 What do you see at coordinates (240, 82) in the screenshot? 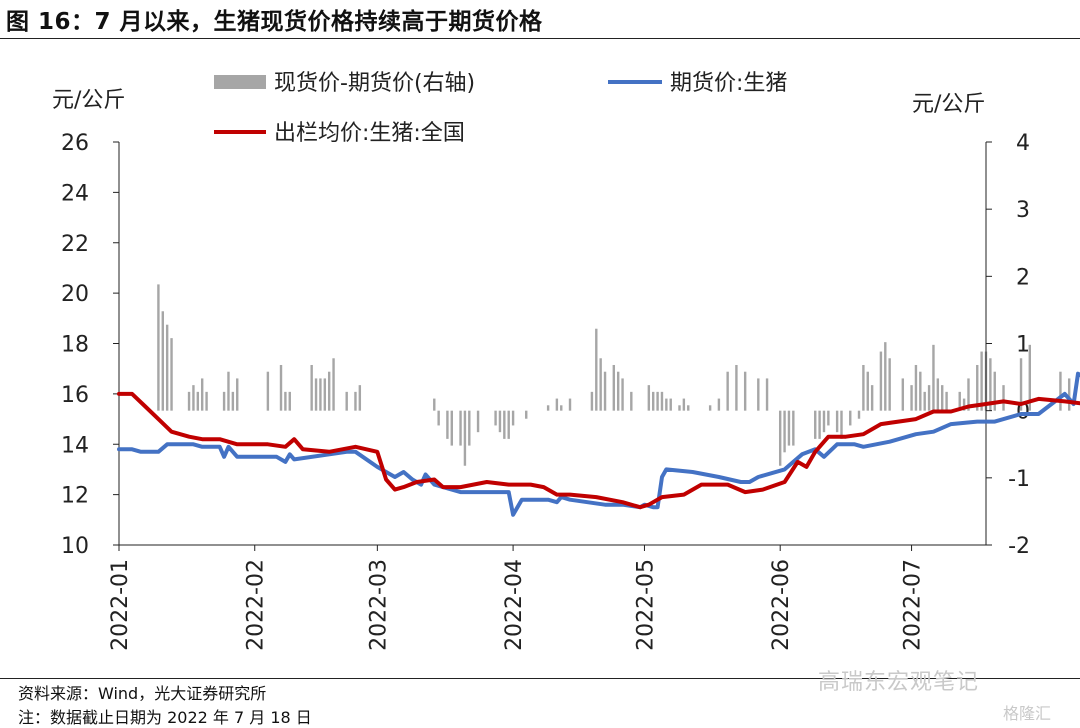
I see `legend-bar-swatch` at bounding box center [240, 82].